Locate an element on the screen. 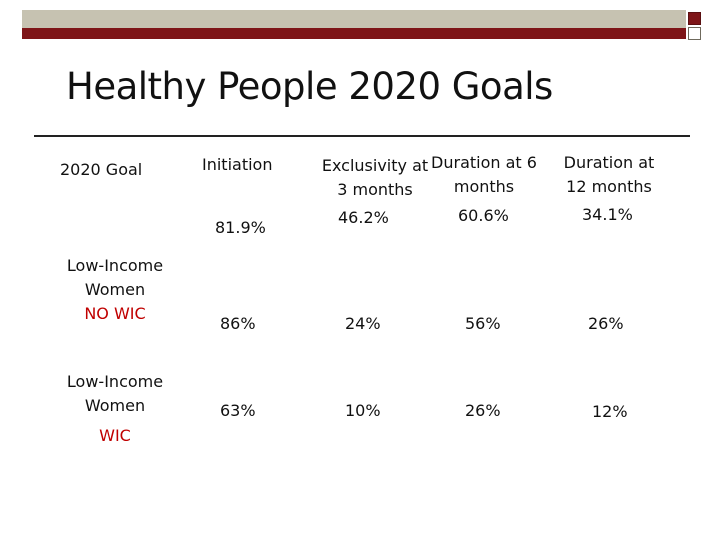 This screenshot has height=540, width=720. wic-initiation: 63% is located at coordinates (238, 410).